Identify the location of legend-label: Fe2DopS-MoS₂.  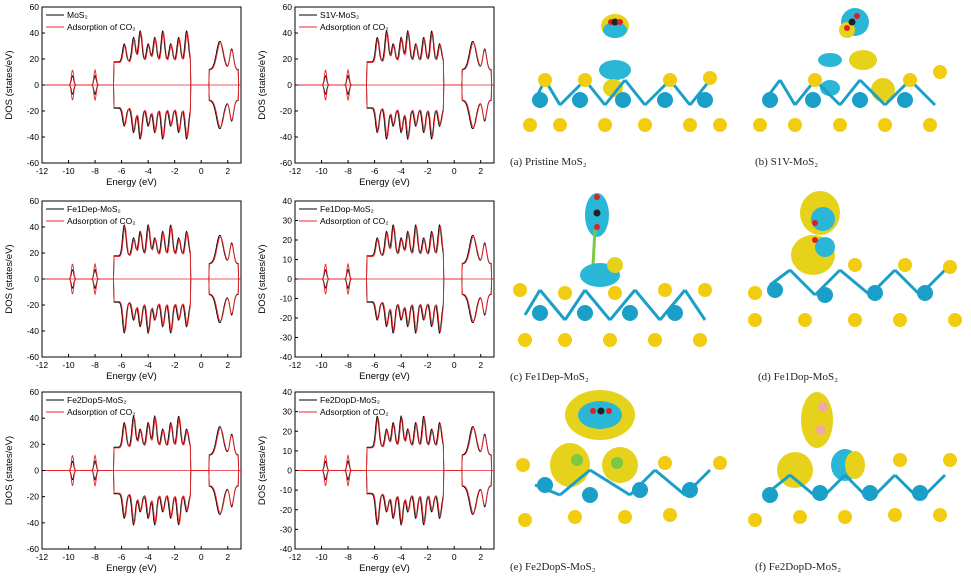
(97, 400).